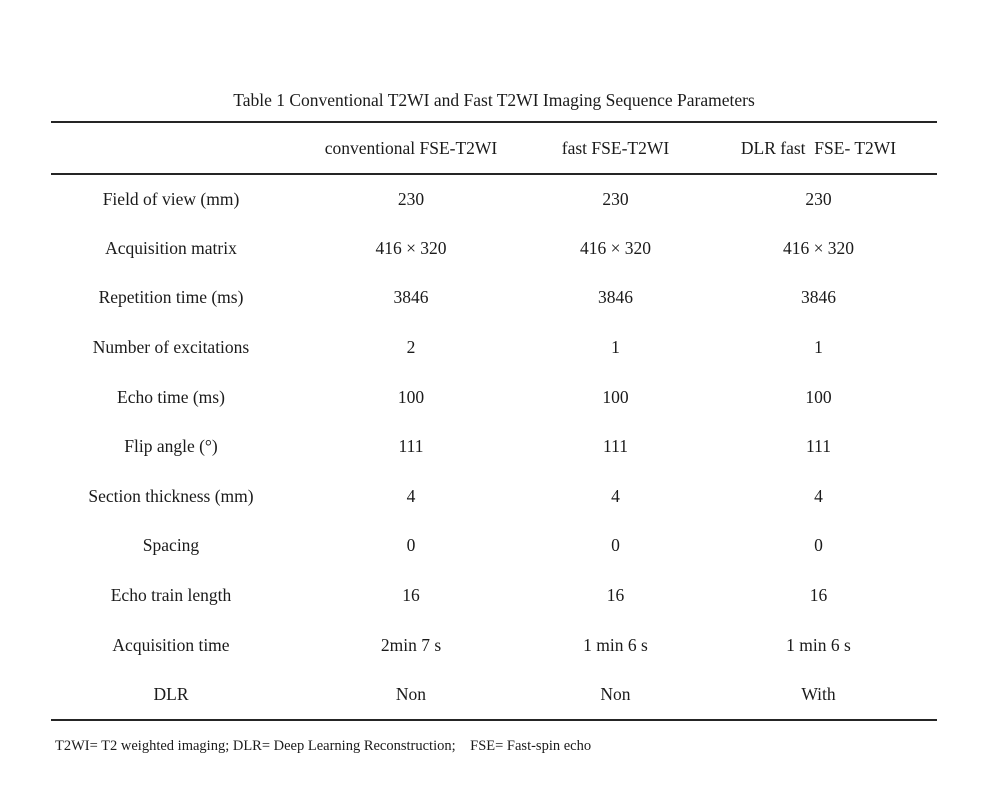  Describe the element at coordinates (411, 644) in the screenshot. I see `cell-value: 2min 7 s` at that location.